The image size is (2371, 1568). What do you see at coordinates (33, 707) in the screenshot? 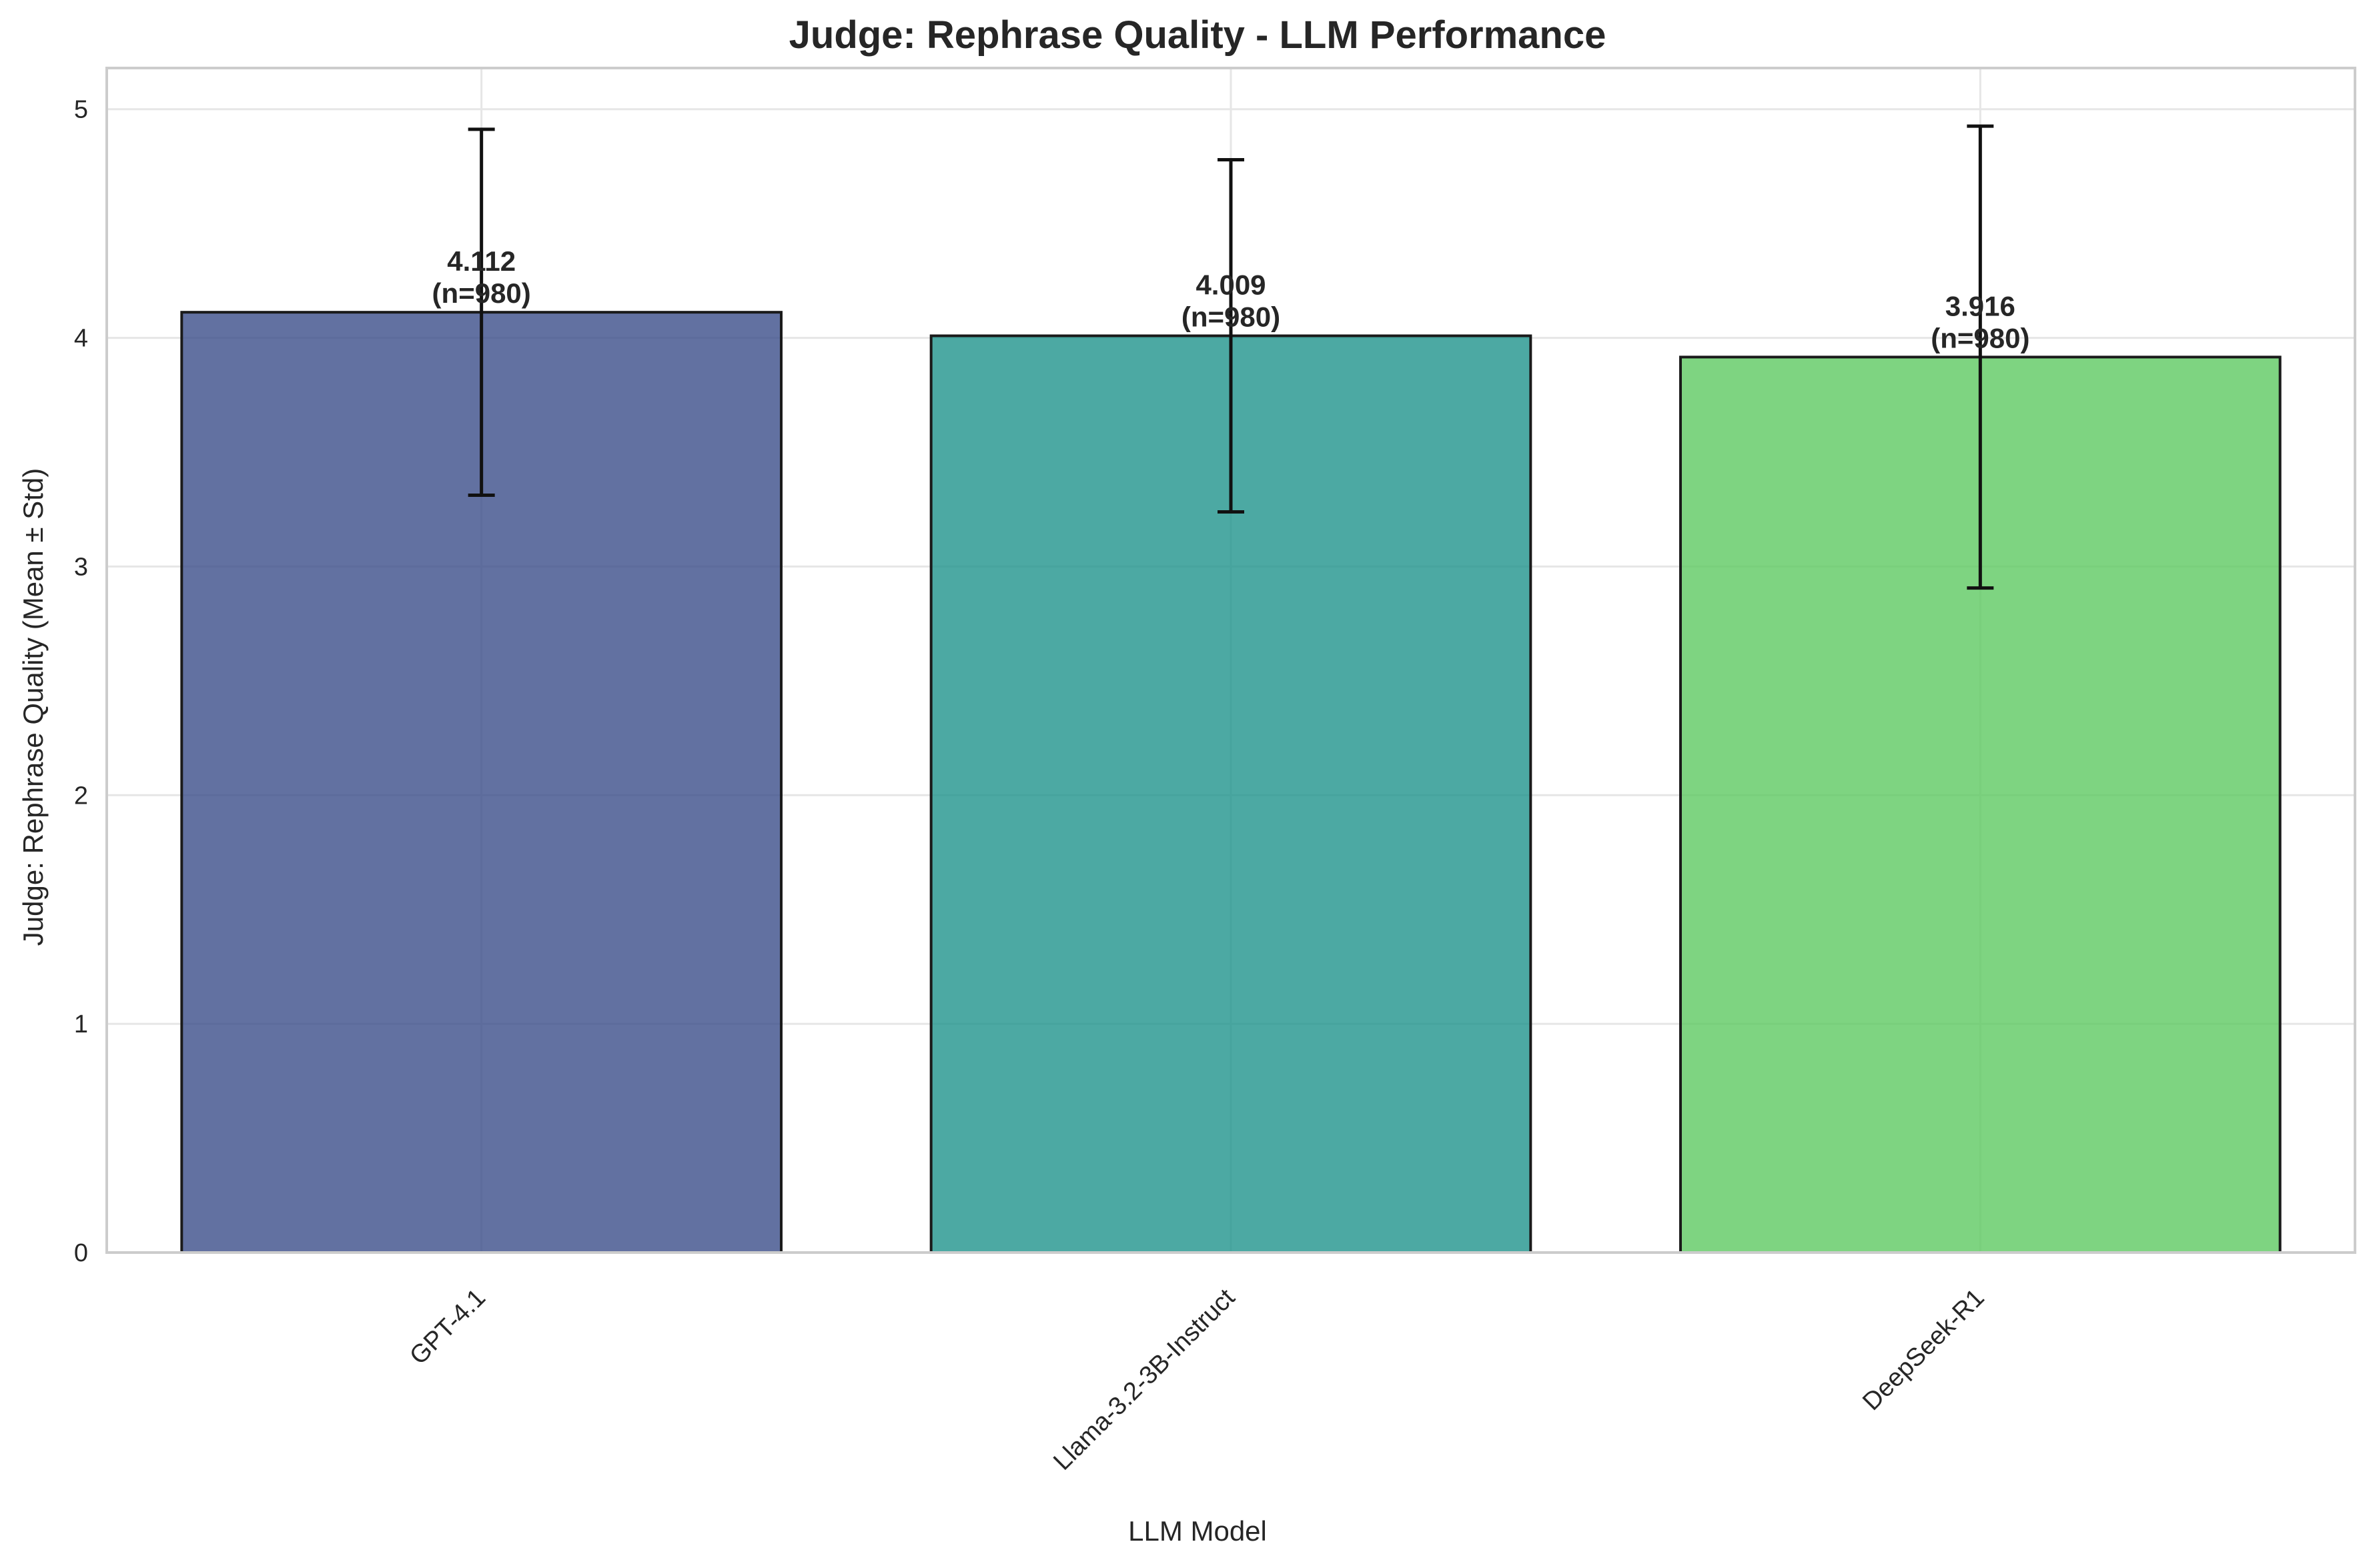
I see `y-axis-label: Judge: Rephrase Quality (Mean ± Std)` at bounding box center [33, 707].